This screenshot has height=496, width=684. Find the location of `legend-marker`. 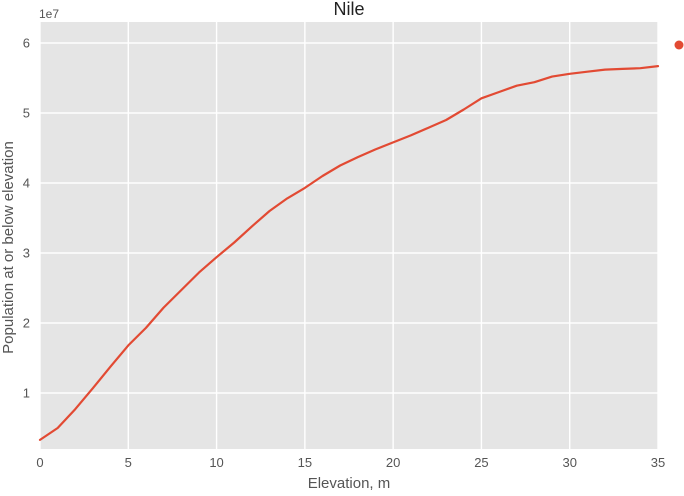

legend-marker is located at coordinates (679, 45).